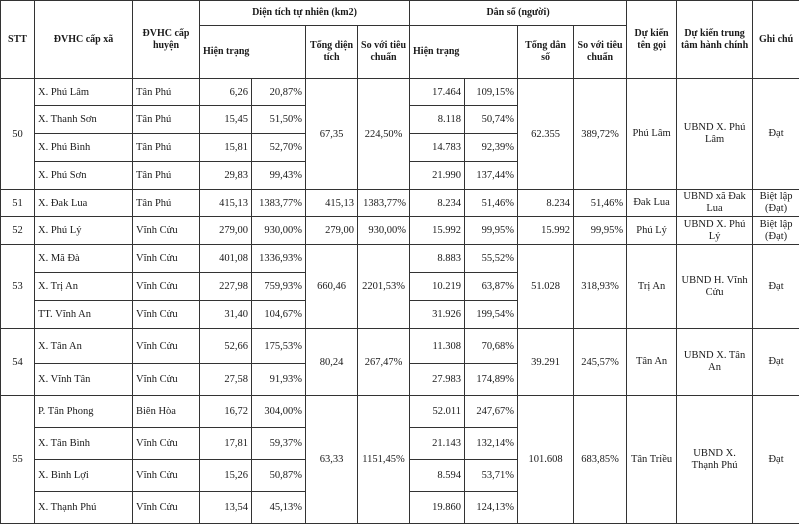 This screenshot has width=799, height=532. I want to click on commune-name: P. Tân Phong, so click(83, 411).